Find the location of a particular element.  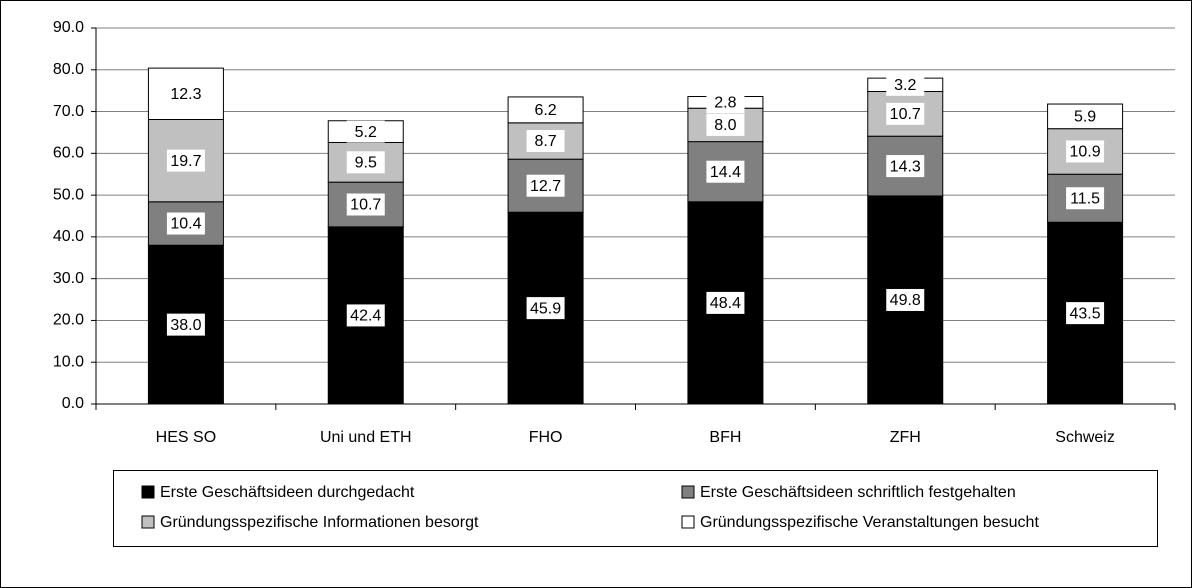

data-label: 8.7 is located at coordinates (545, 141).